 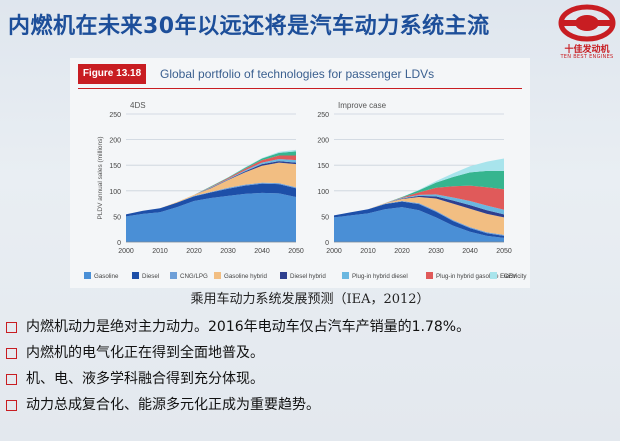 What do you see at coordinates (145, 353) in the screenshot?
I see `bullet-text: 内燃机的电气化正在得到全面地普及。` at bounding box center [145, 353].